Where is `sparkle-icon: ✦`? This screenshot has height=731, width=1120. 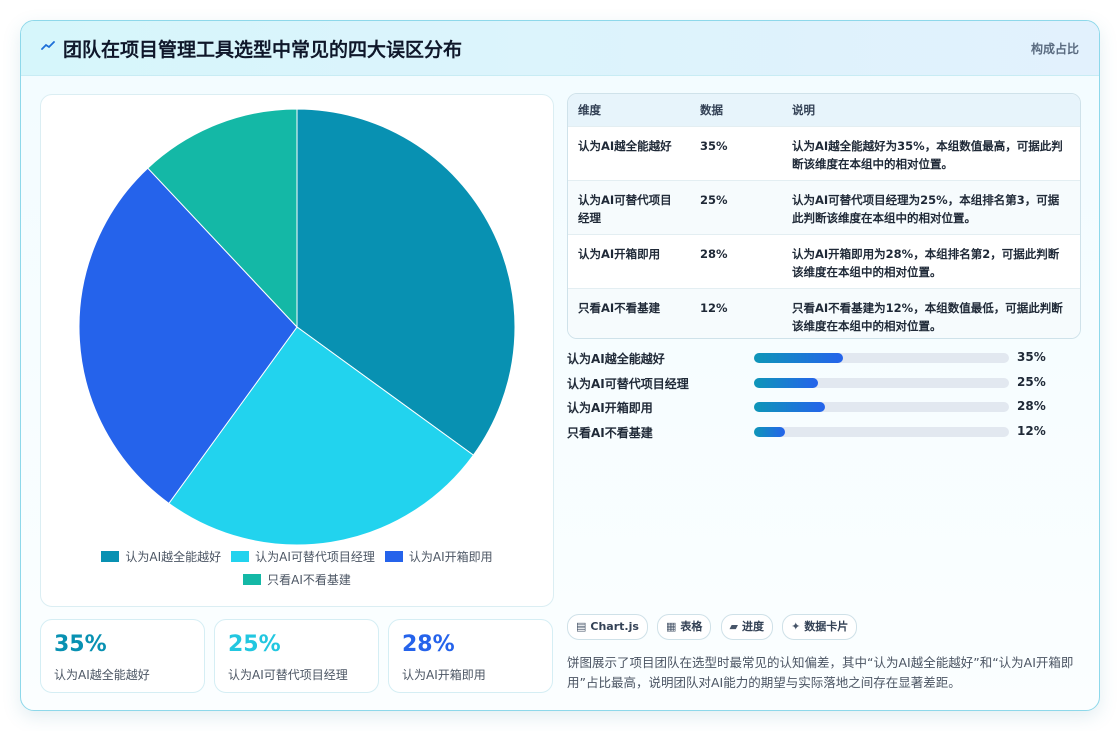 sparkle-icon: ✦ is located at coordinates (796, 626).